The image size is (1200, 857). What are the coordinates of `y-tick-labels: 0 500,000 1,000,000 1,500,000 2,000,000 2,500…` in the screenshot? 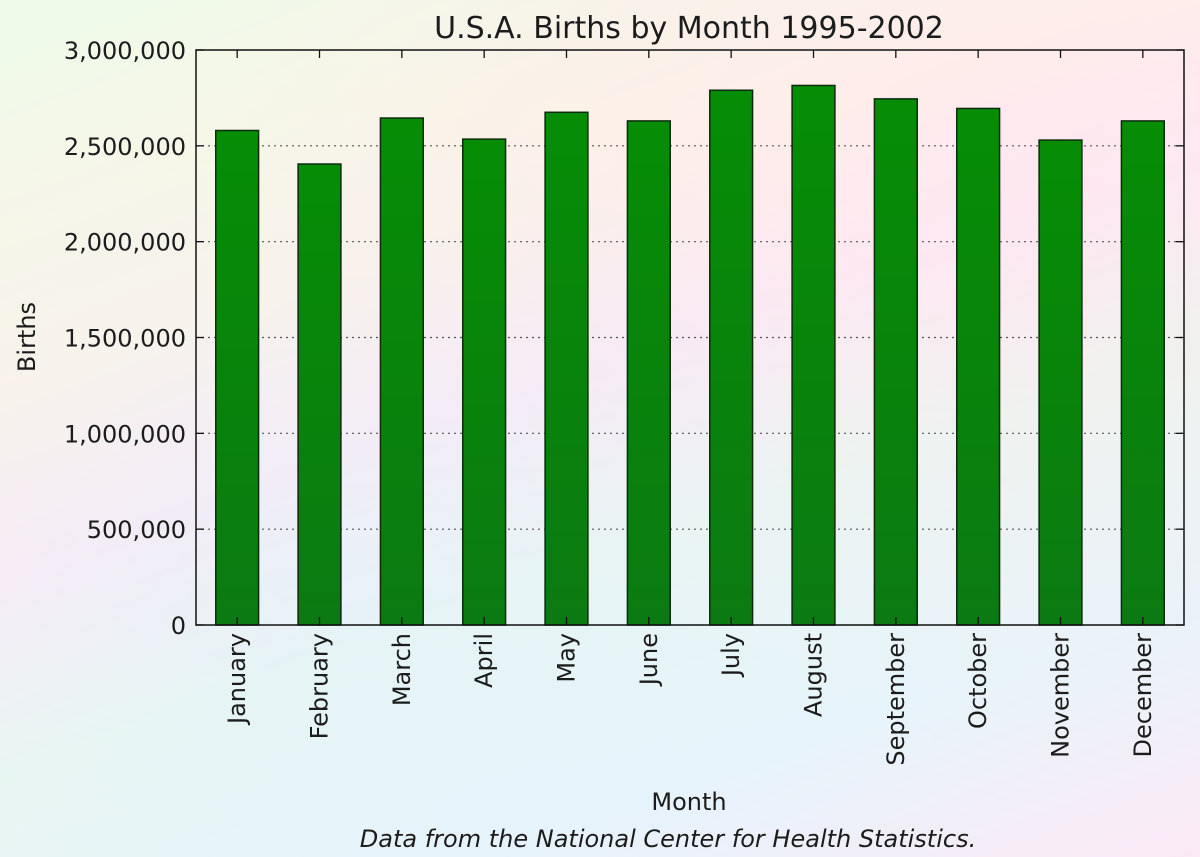 It's located at (125, 338).